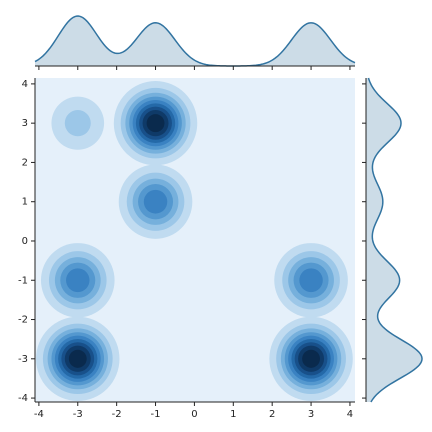  I want to click on y-marginal-line, so click(395, 240).